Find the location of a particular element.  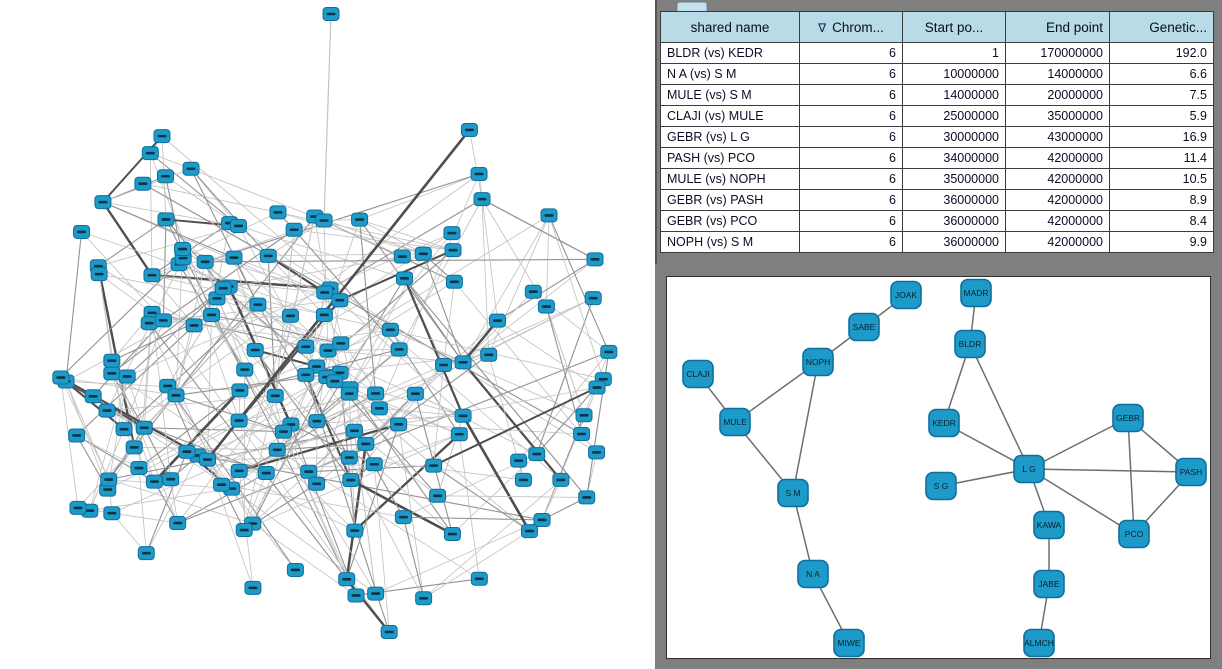

network-node: MIWE is located at coordinates (849, 643).